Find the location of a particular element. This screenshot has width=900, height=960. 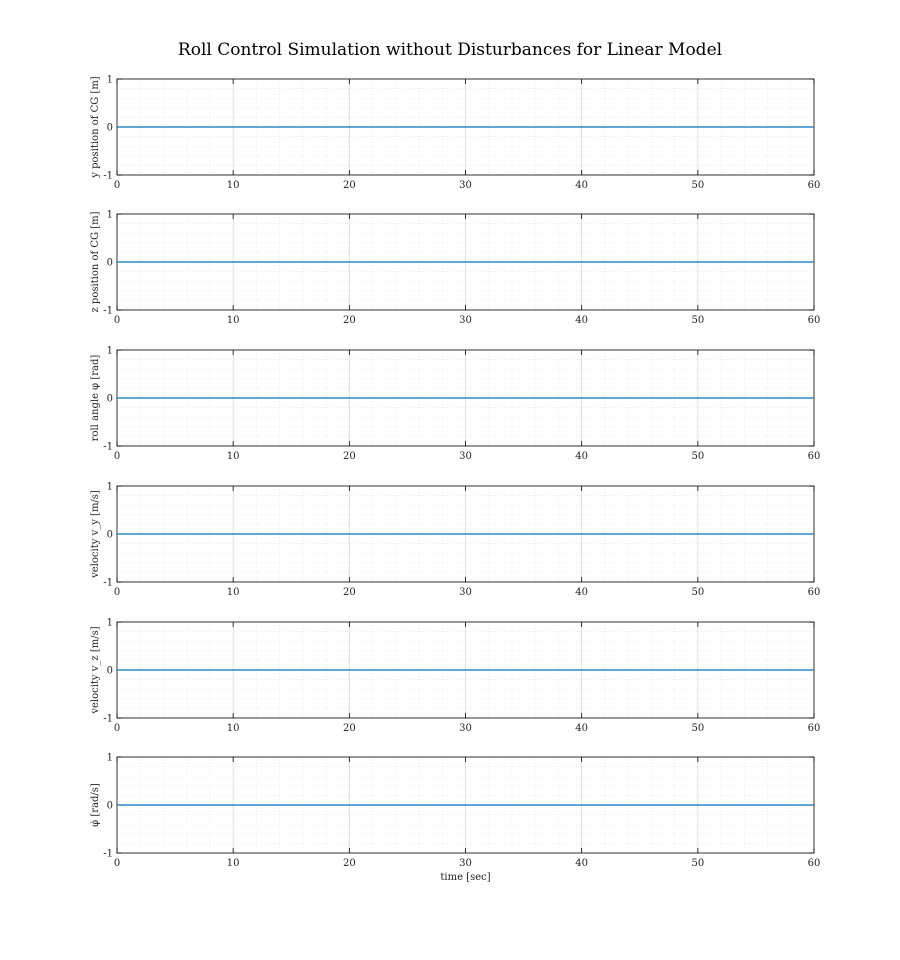

y-axis-label: velocity v_z [m/s] is located at coordinates (95, 670).